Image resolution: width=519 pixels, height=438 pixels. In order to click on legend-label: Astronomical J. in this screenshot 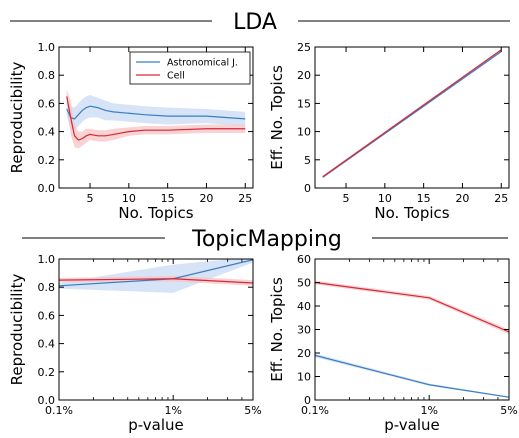, I will do `click(202, 63)`.